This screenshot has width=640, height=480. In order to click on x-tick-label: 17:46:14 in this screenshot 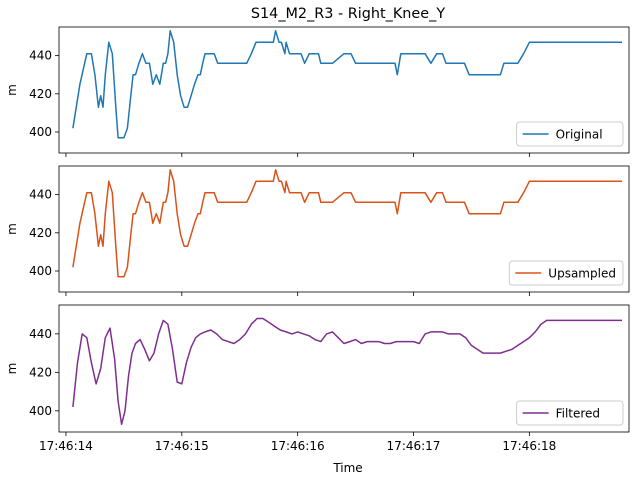, I will do `click(66, 446)`.